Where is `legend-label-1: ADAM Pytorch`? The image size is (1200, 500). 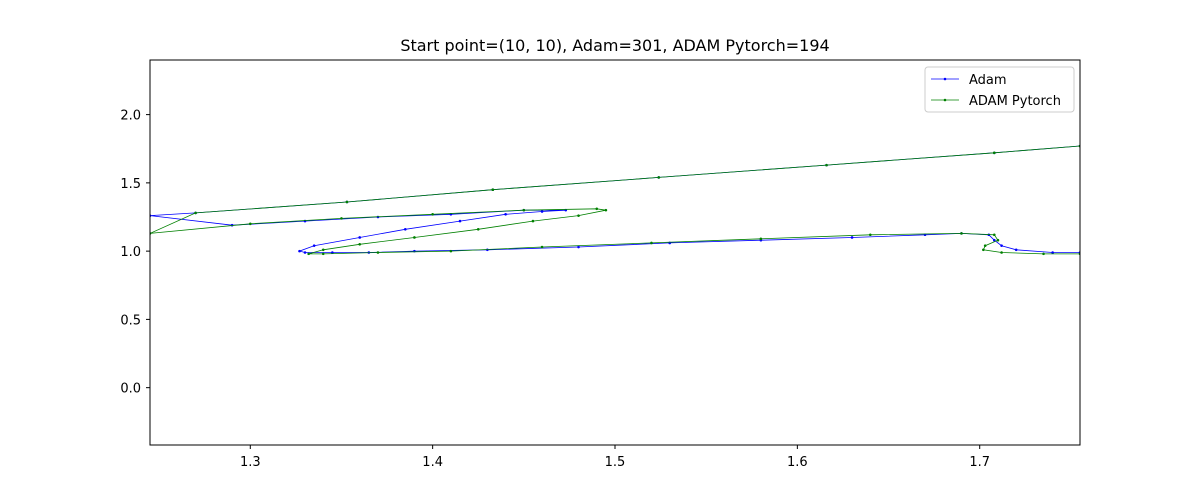
legend-label-1: ADAM Pytorch is located at coordinates (1015, 101).